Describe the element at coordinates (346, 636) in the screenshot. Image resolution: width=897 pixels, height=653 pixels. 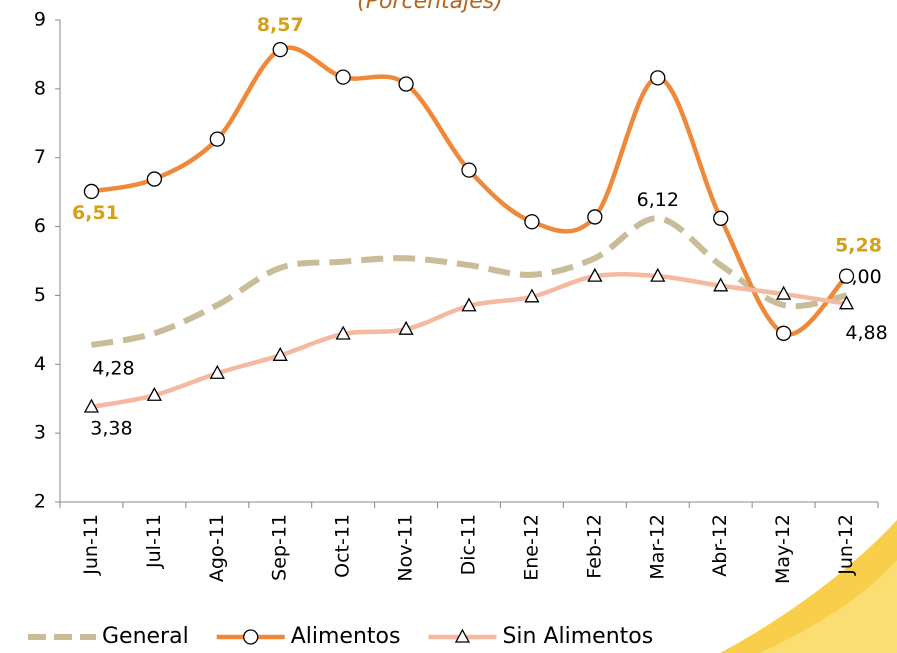
I see `legend-label: Alimentos` at that location.